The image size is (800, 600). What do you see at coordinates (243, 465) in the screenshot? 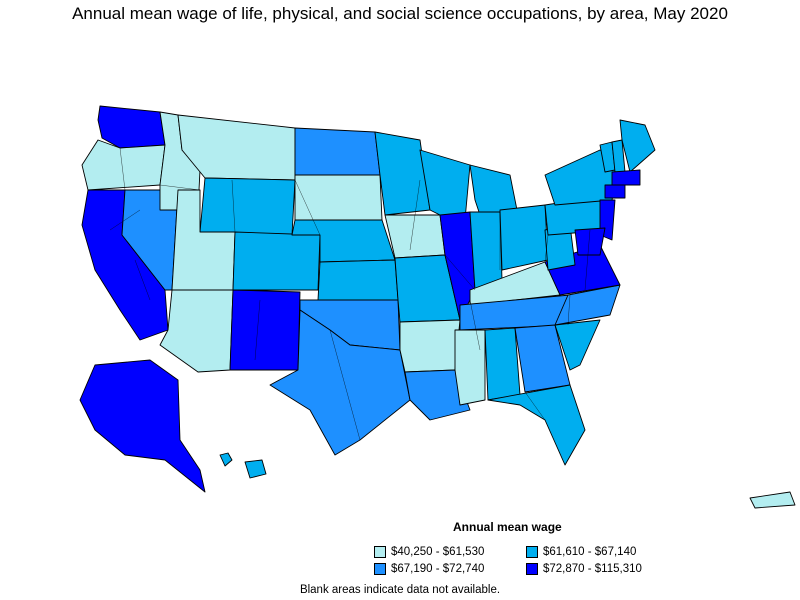
I see `region-hawaii` at bounding box center [243, 465].